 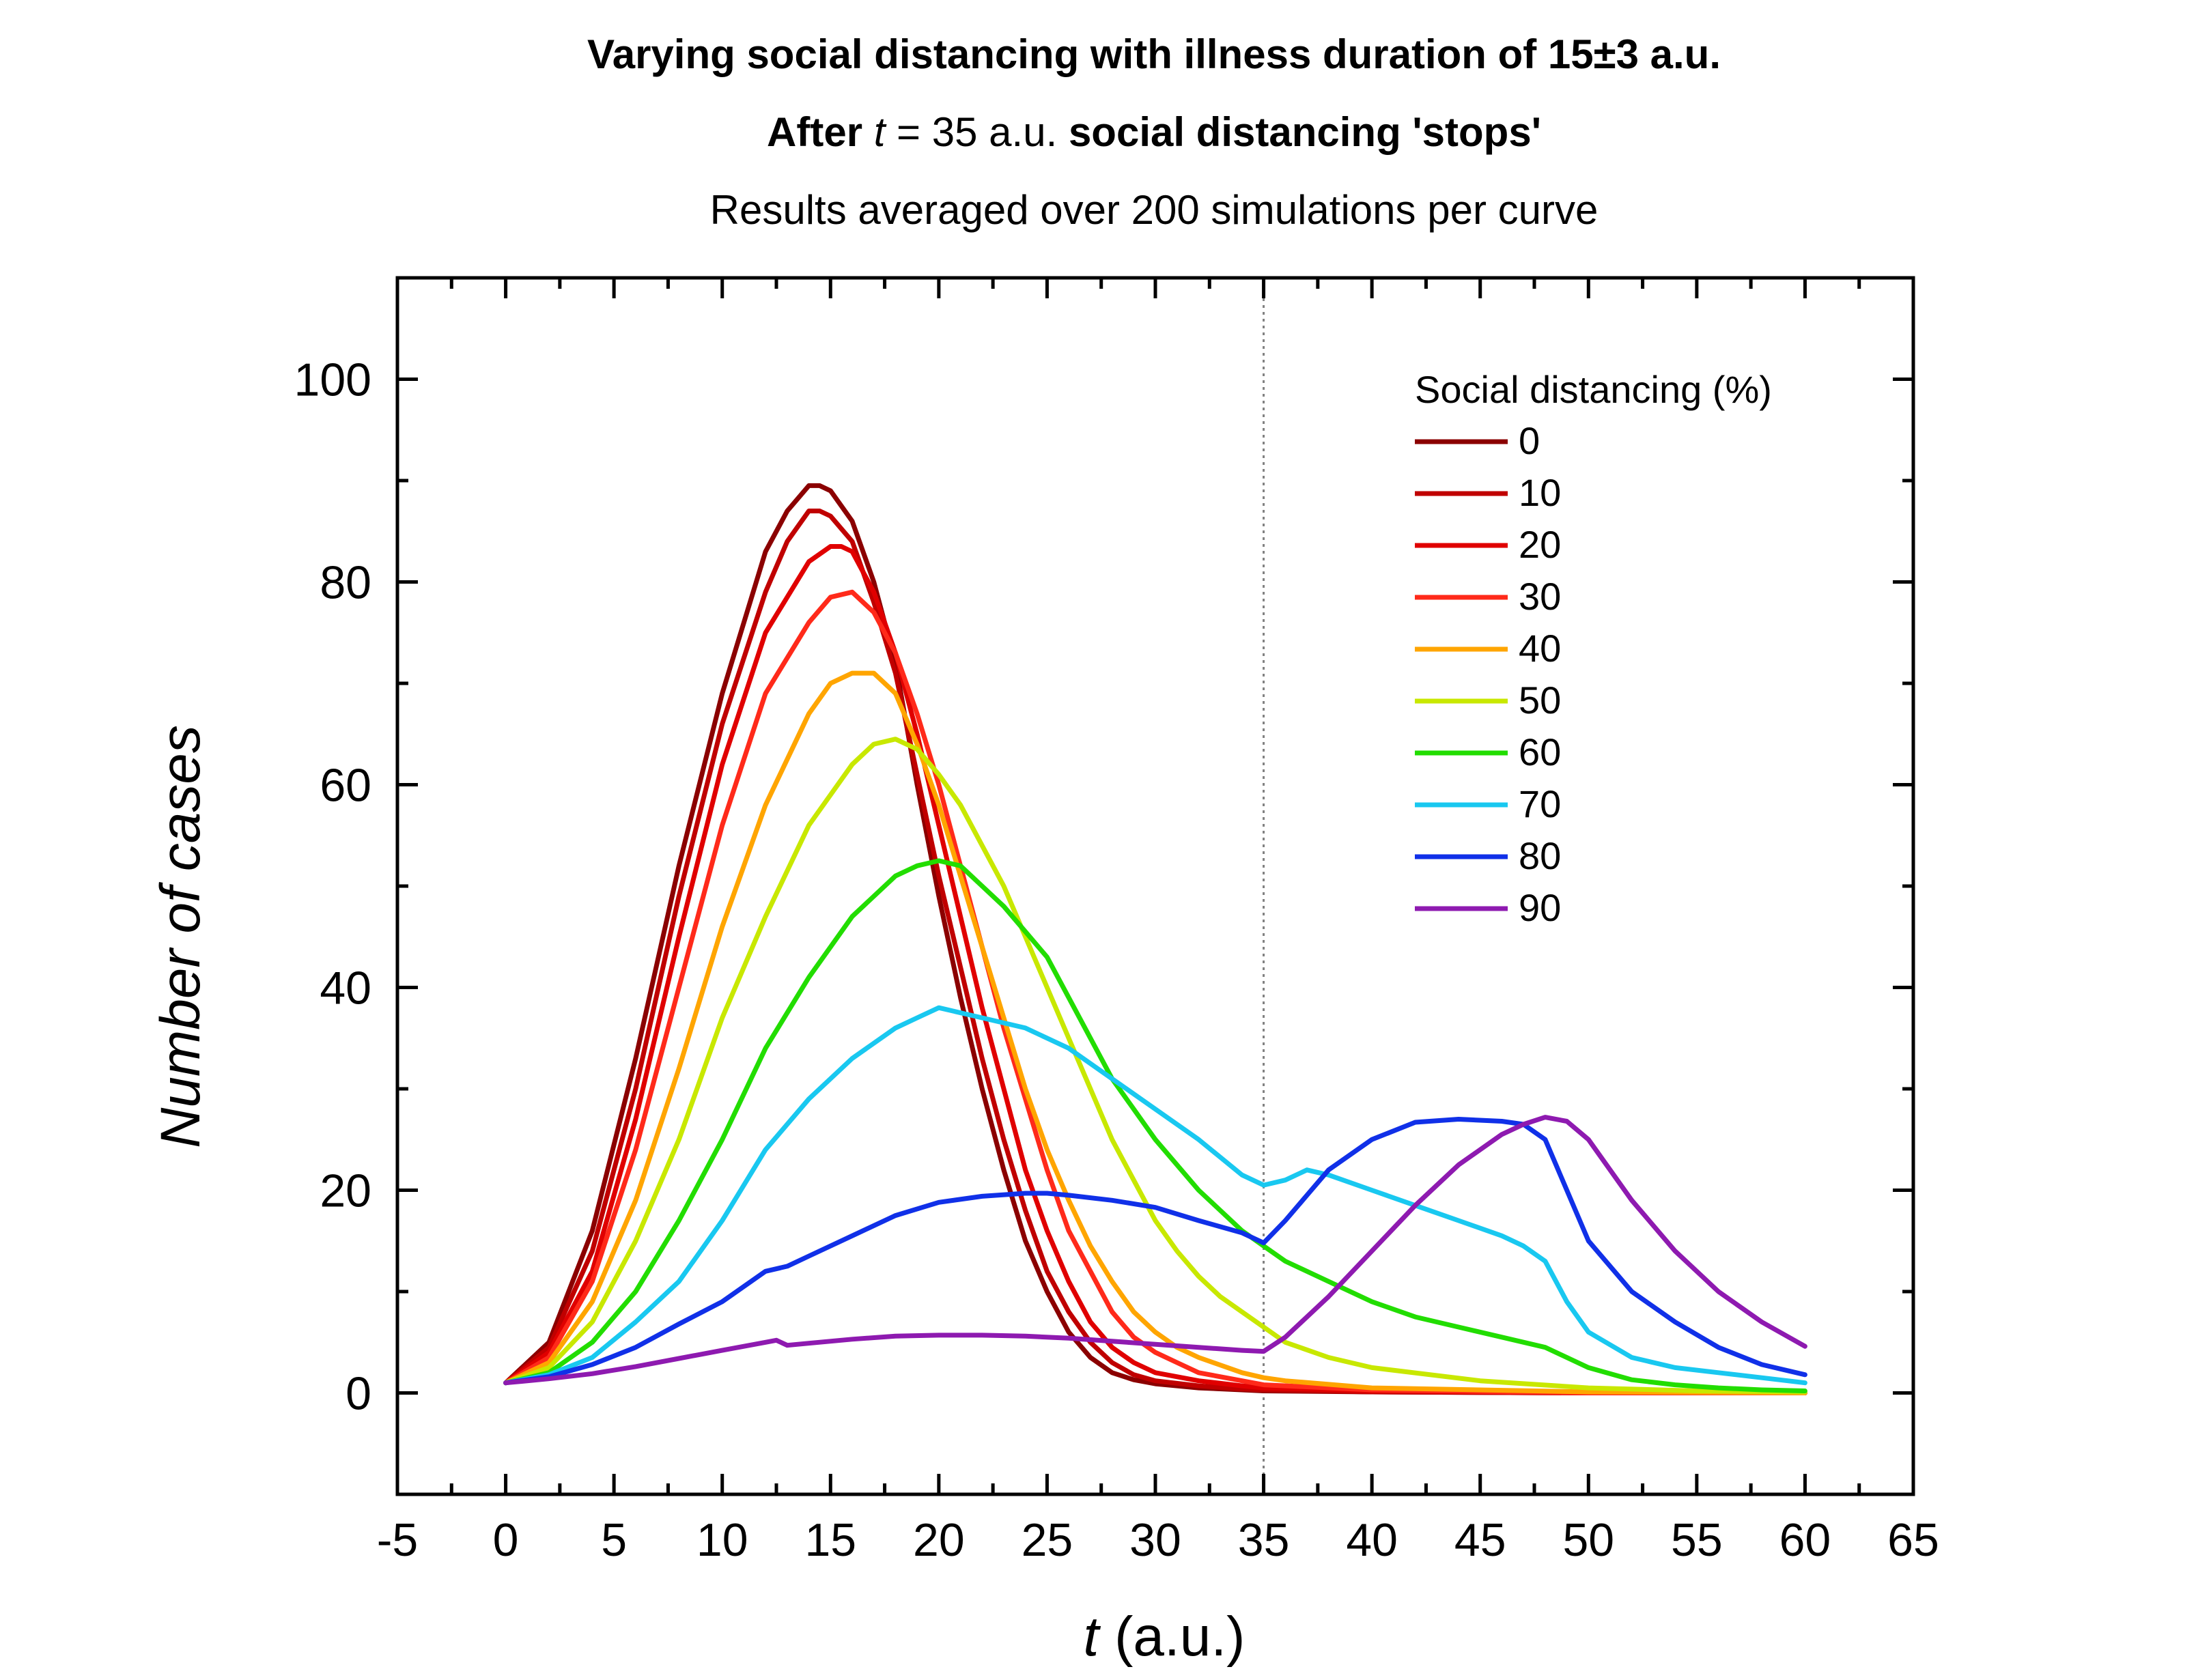 I want to click on subtitle-part-2: = 35 a.u., so click(x=977, y=132).